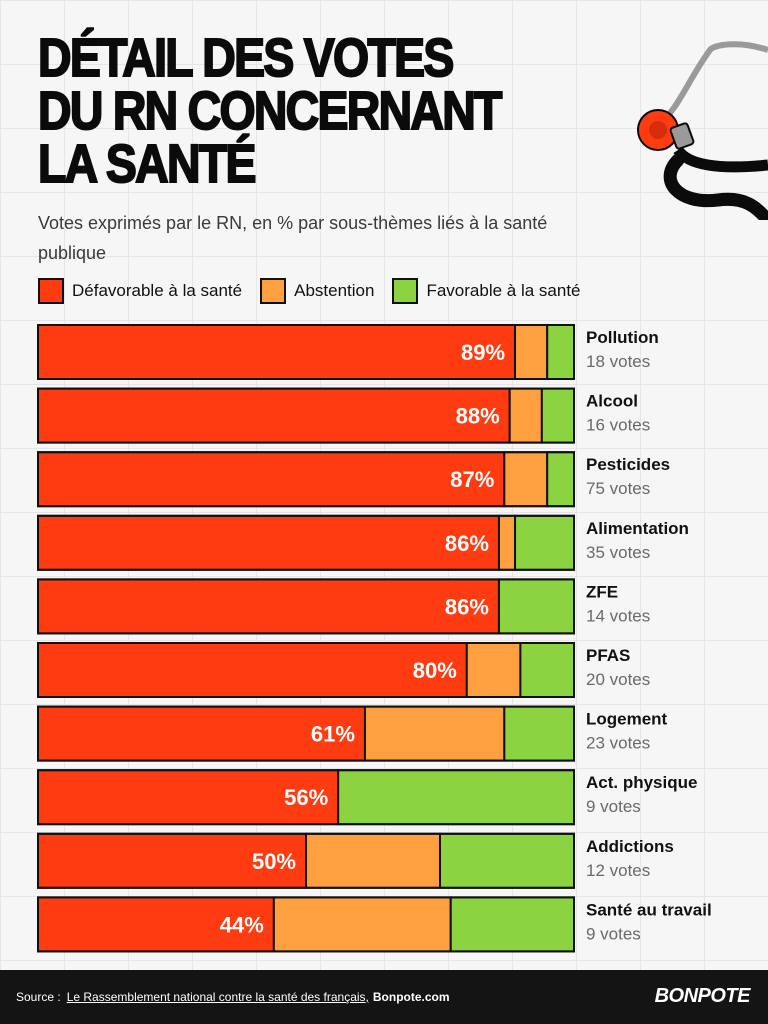 The width and height of the screenshot is (768, 1024). I want to click on title-line: du RN concernant, so click(270, 111).